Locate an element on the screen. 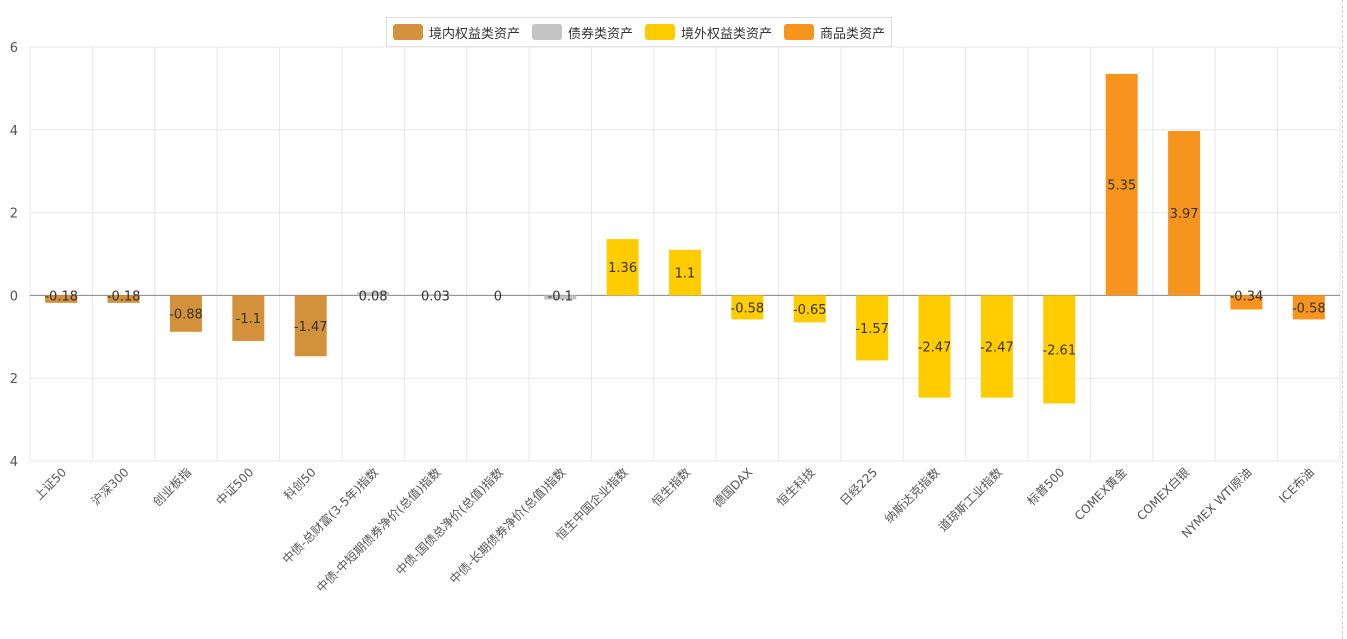  data-label: 3.97 is located at coordinates (1184, 214).